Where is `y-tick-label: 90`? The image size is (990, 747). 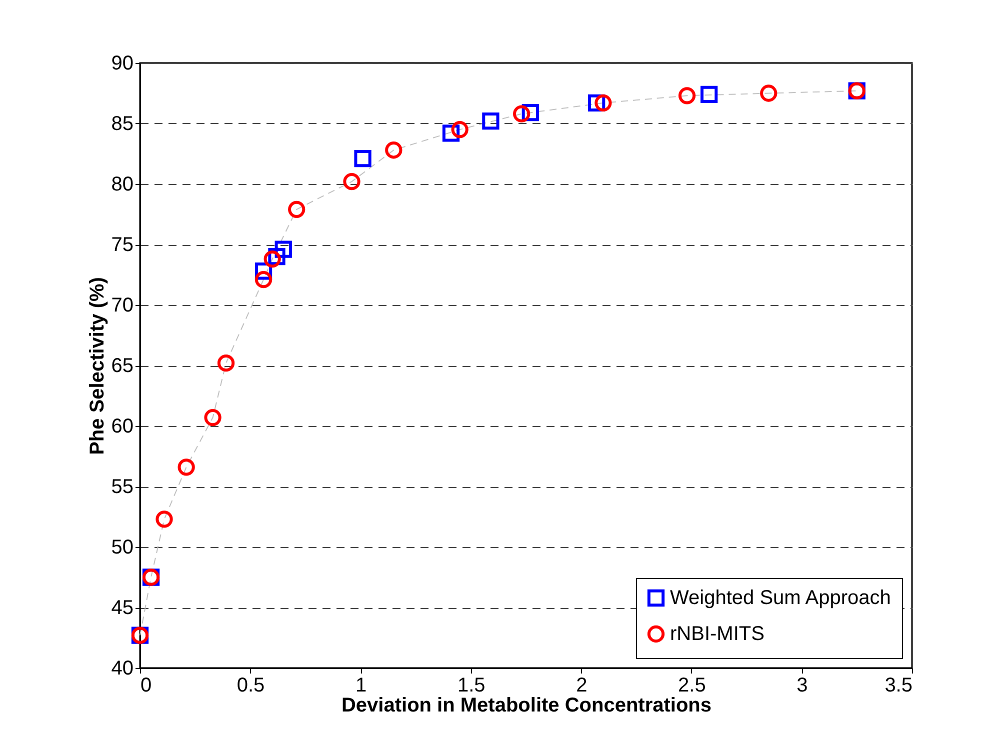 y-tick-label: 90 is located at coordinates (122, 63).